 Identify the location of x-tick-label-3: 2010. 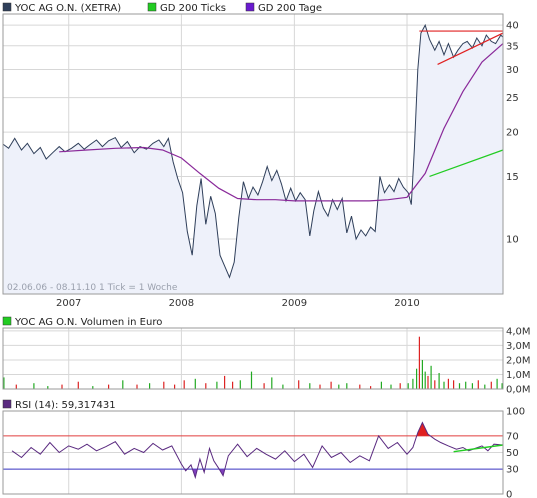
(406, 303).